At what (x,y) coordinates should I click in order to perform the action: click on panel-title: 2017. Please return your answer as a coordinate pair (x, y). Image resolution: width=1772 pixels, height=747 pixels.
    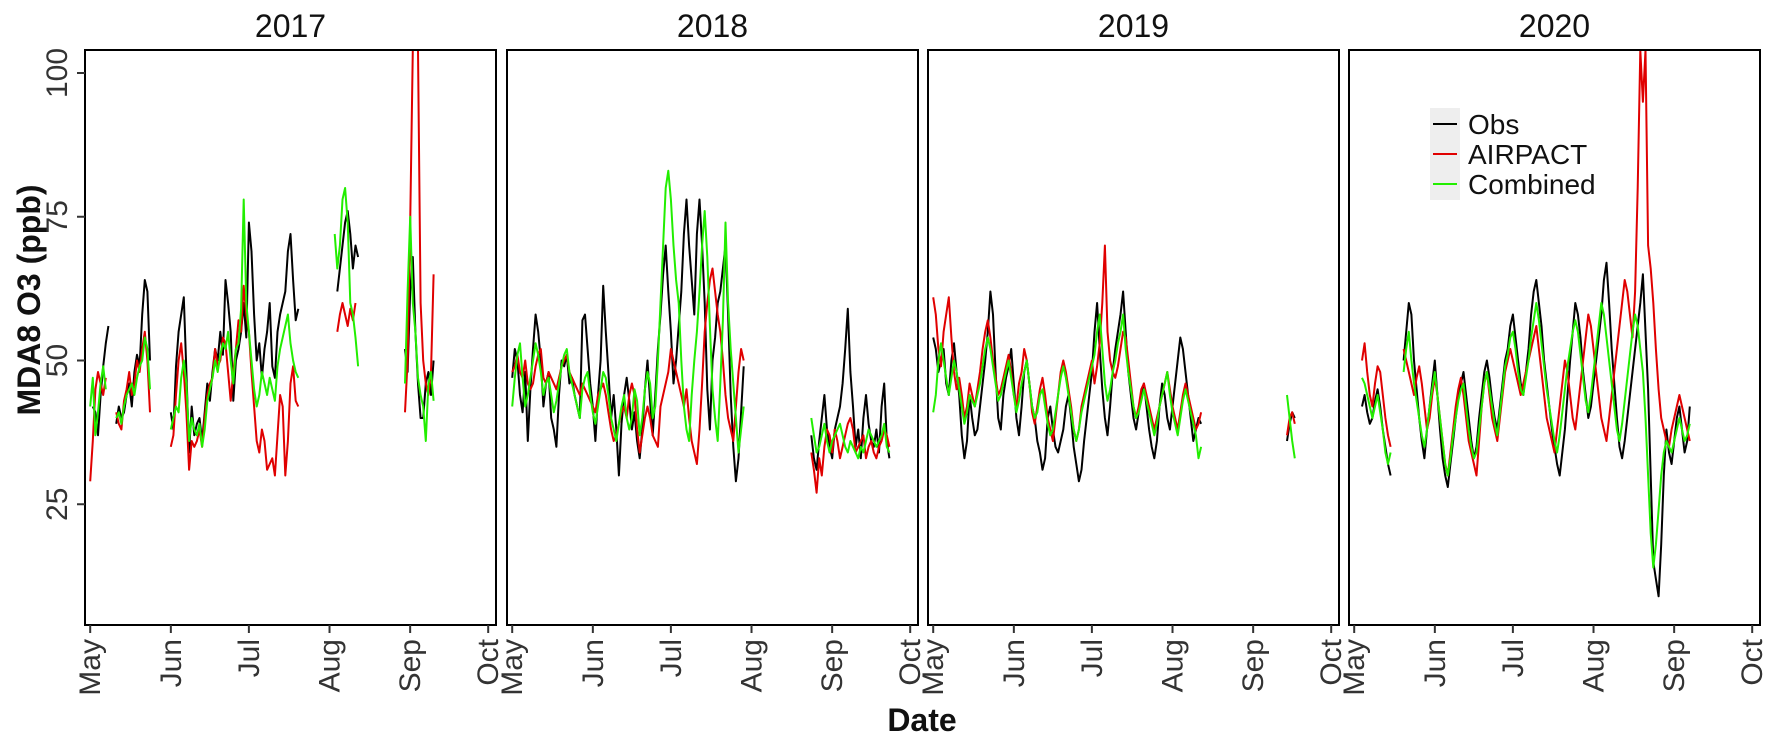
    Looking at the image, I should click on (290, 26).